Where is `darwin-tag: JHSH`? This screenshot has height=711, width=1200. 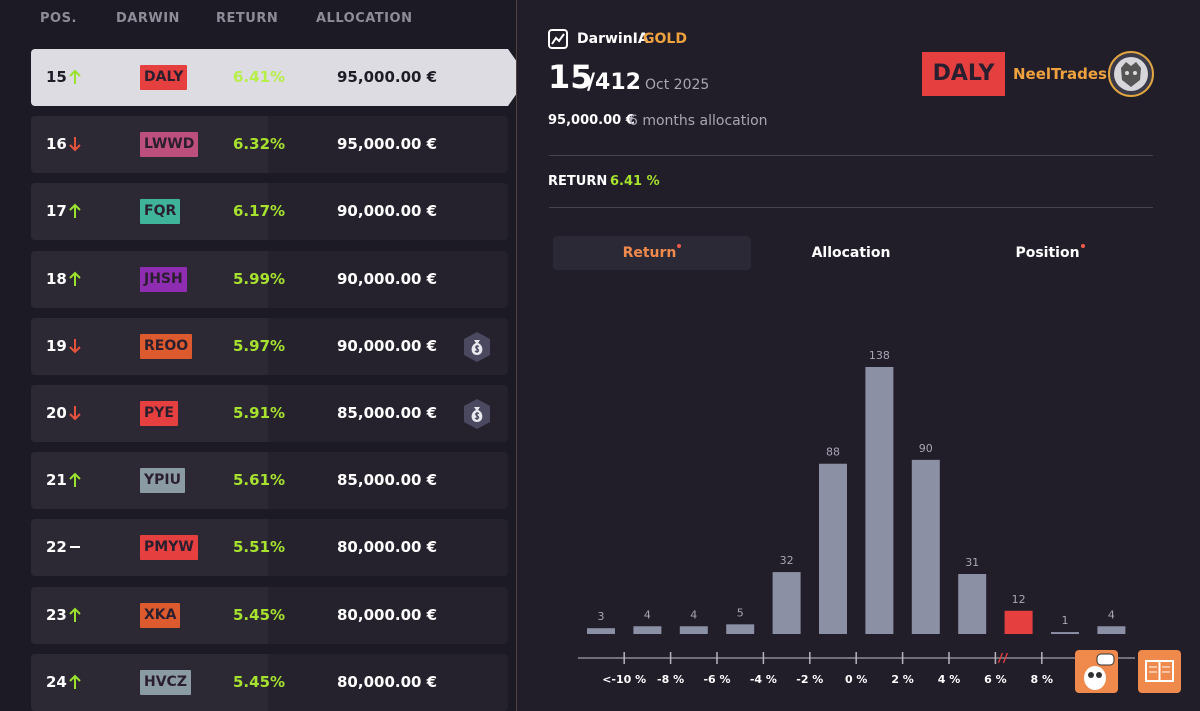 darwin-tag: JHSH is located at coordinates (163, 279).